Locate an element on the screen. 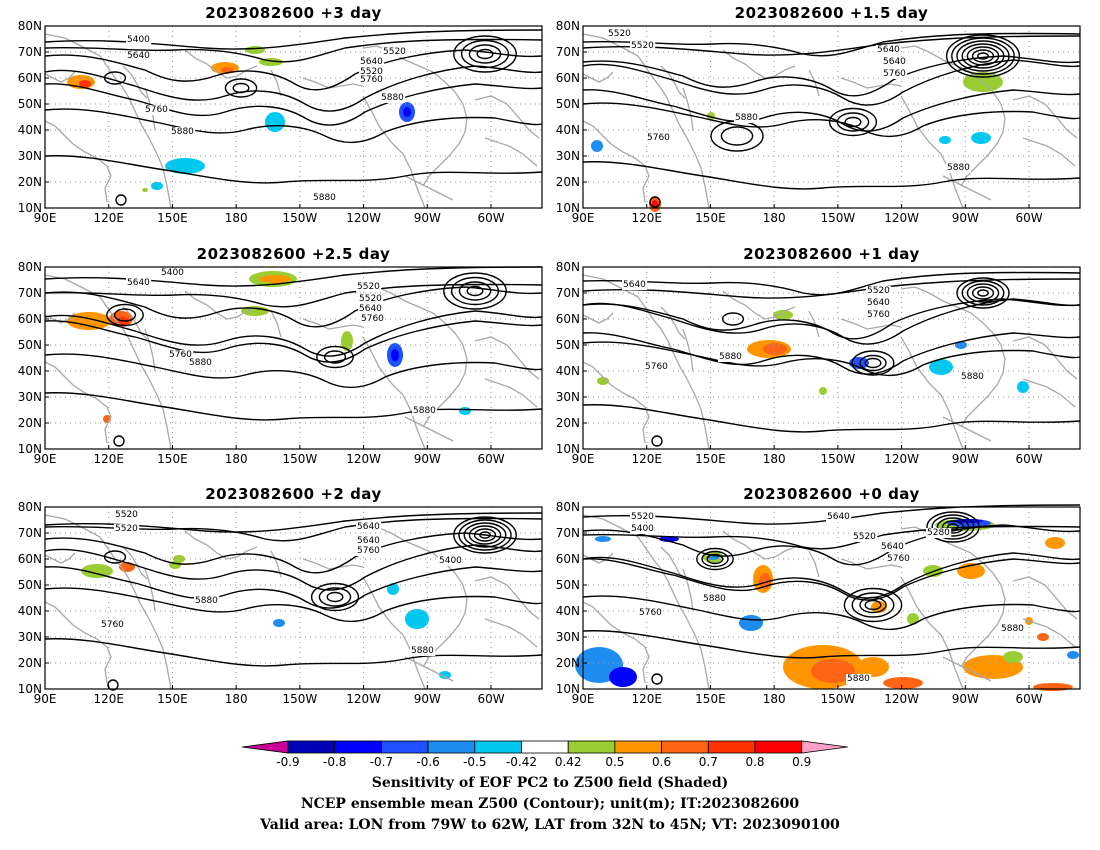 The width and height of the screenshot is (1100, 850). colorbar-tick-label: 0.9 is located at coordinates (801, 762).